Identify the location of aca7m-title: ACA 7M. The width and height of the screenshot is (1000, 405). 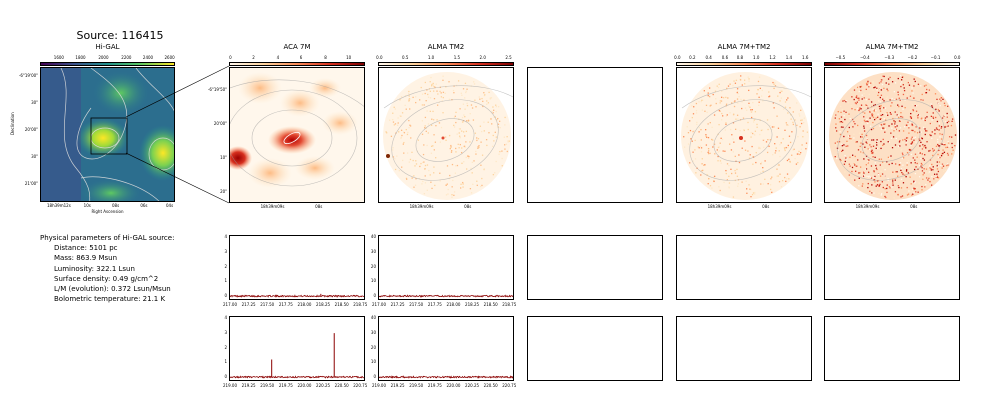
(297, 47).